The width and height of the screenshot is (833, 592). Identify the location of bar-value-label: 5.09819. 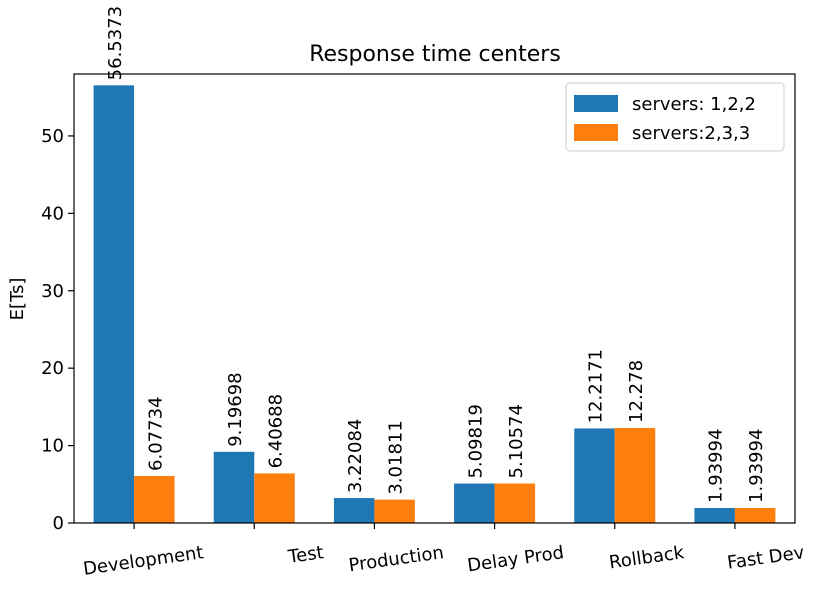
(475, 441).